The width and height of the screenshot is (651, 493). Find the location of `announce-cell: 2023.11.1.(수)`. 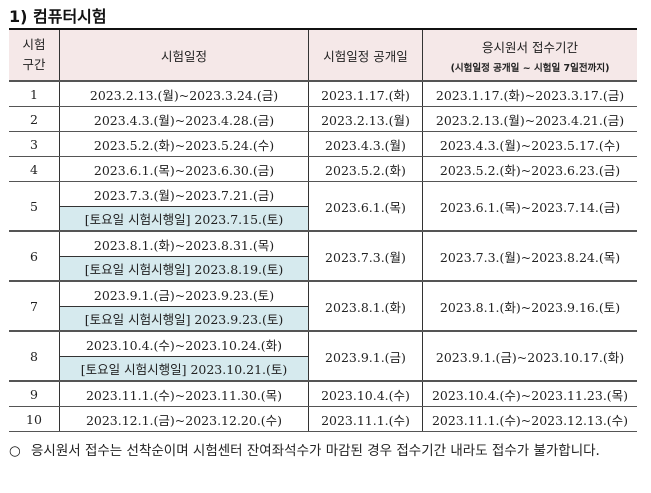

announce-cell: 2023.11.1.(수) is located at coordinates (365, 419).